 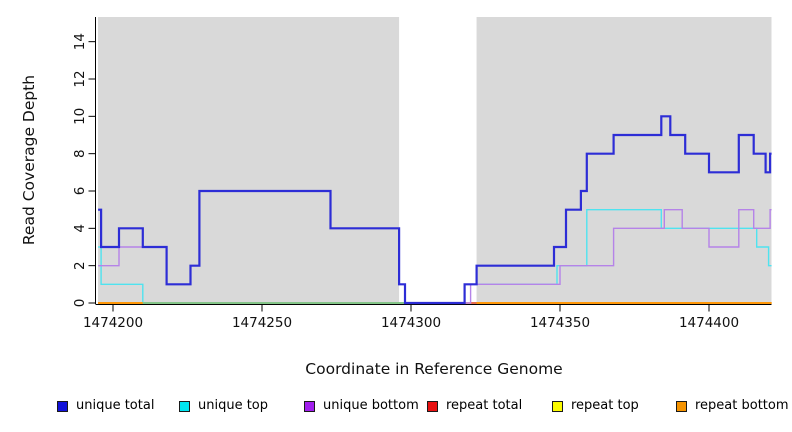 What do you see at coordinates (80, 116) in the screenshot?
I see `y-tick-label: 10` at bounding box center [80, 116].